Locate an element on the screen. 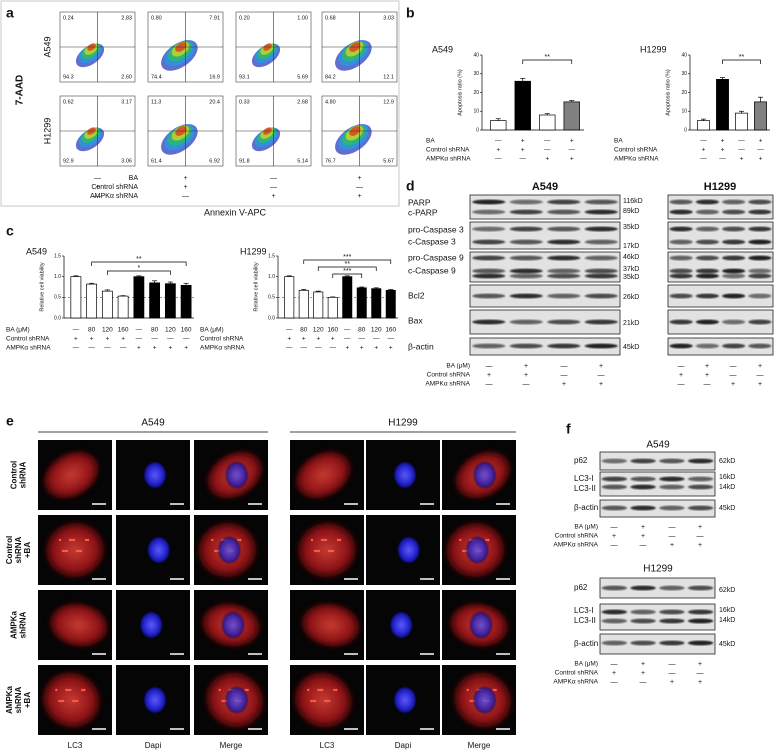  significance-label: ** is located at coordinates (139, 259).